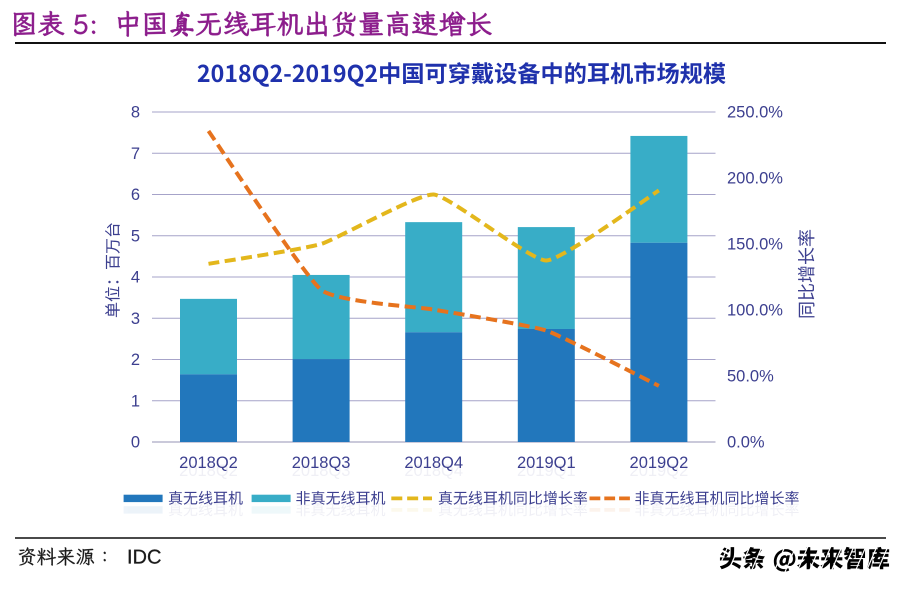  Describe the element at coordinates (135, 443) in the screenshot. I see `svg-text: 0` at that location.